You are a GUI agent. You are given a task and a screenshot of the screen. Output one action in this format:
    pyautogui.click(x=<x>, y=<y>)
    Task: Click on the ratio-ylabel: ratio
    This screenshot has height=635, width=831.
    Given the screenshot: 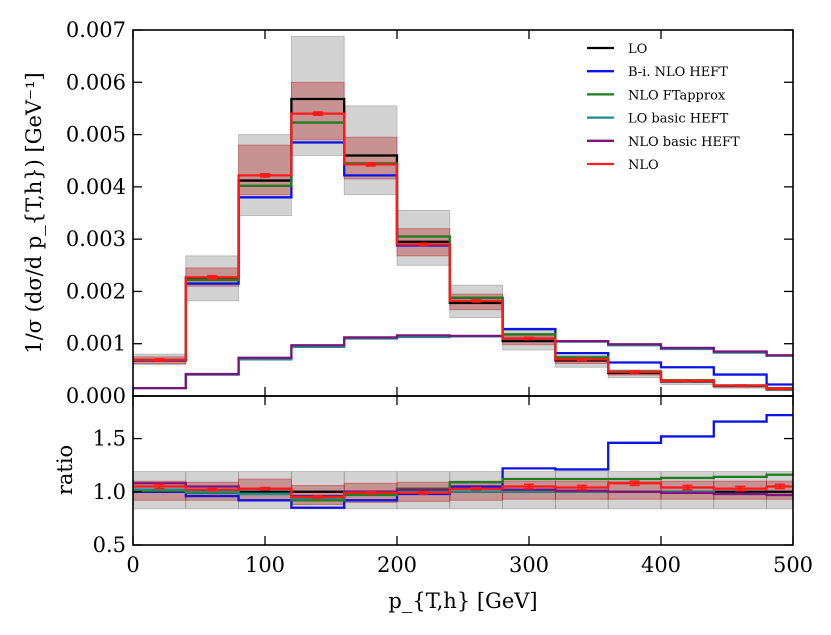 What is the action you would take?
    pyautogui.click(x=65, y=470)
    